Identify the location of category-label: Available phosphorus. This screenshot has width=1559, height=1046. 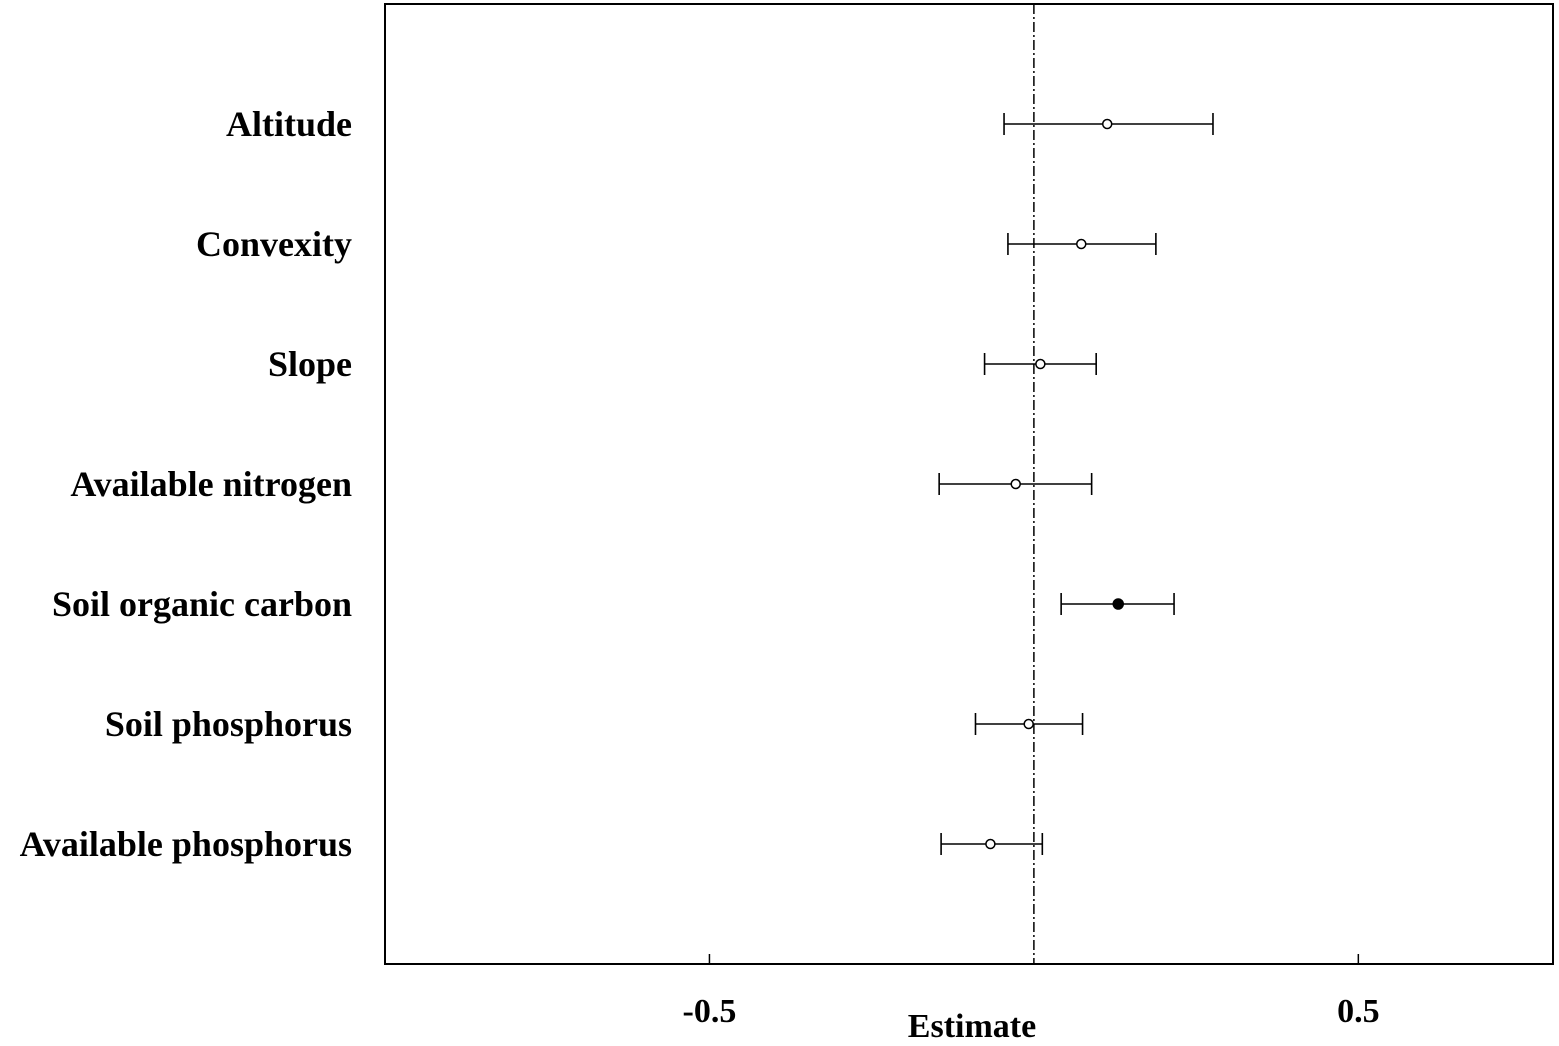
(186, 844).